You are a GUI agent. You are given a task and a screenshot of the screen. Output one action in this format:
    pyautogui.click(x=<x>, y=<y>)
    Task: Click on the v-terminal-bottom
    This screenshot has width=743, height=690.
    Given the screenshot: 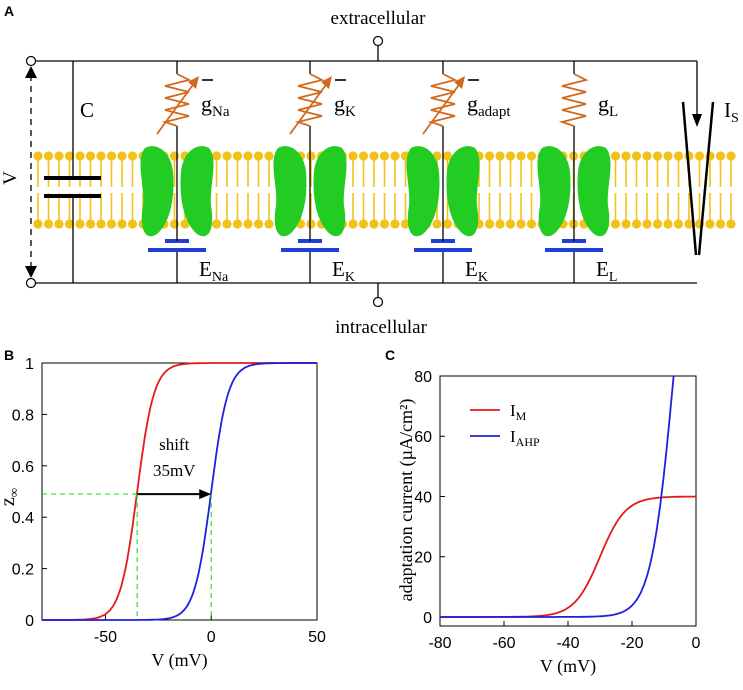 What is the action you would take?
    pyautogui.click(x=31, y=283)
    